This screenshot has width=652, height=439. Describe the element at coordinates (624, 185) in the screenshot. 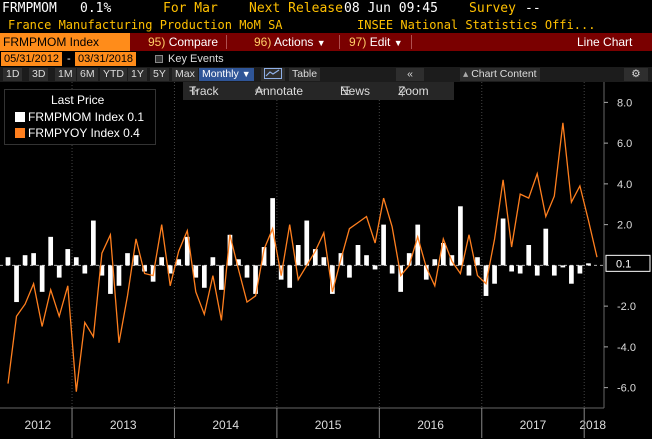

I see `y-tick-label: 4.0` at that location.